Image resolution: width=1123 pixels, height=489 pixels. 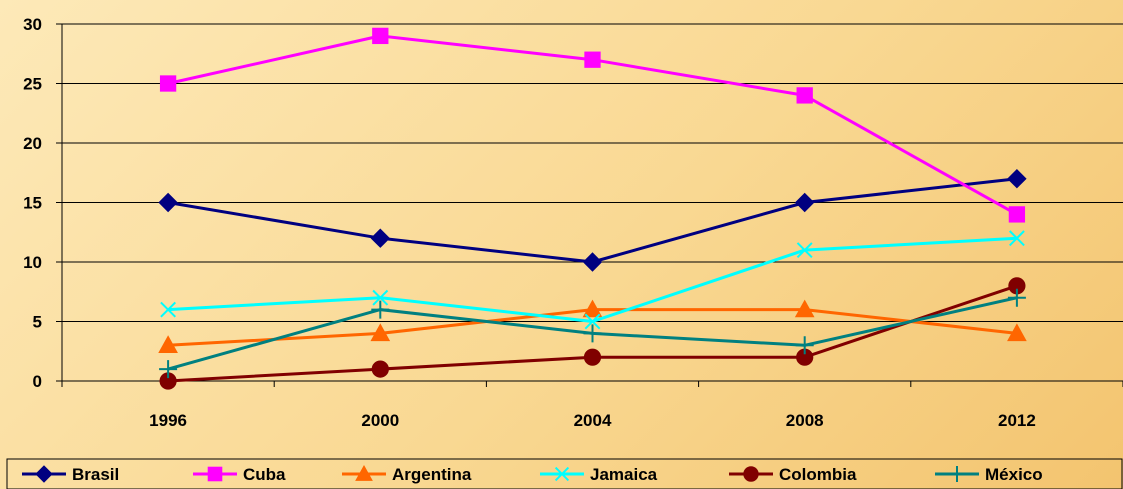 I want to click on legend-item: Argentina, so click(x=407, y=474).